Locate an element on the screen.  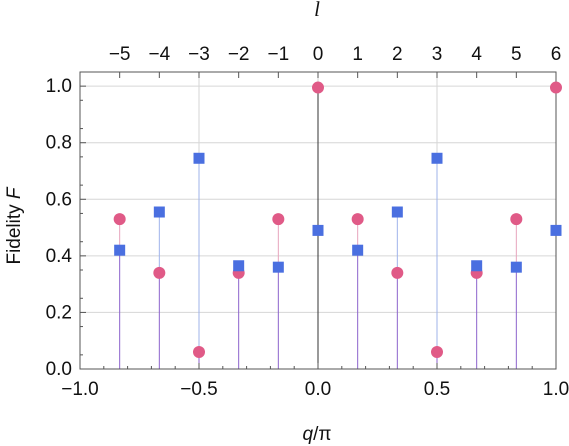
y-tick-label: 0.4 is located at coordinates (59, 256).